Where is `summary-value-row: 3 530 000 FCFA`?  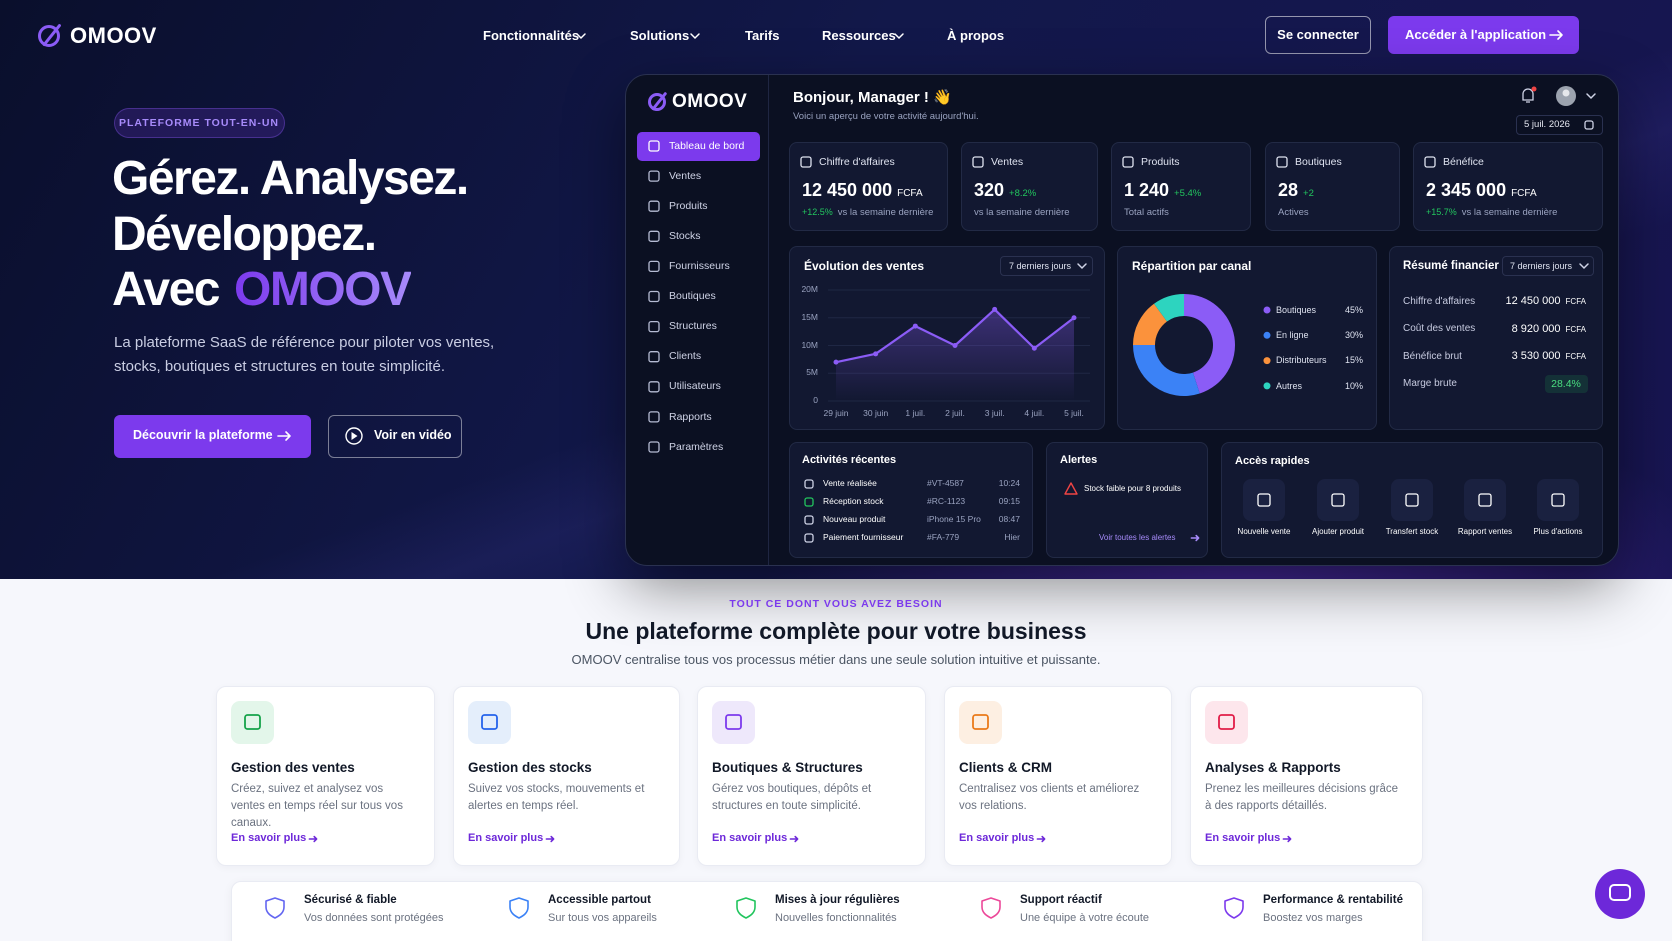
summary-value-row: 3 530 000 FCFA is located at coordinates (1549, 356).